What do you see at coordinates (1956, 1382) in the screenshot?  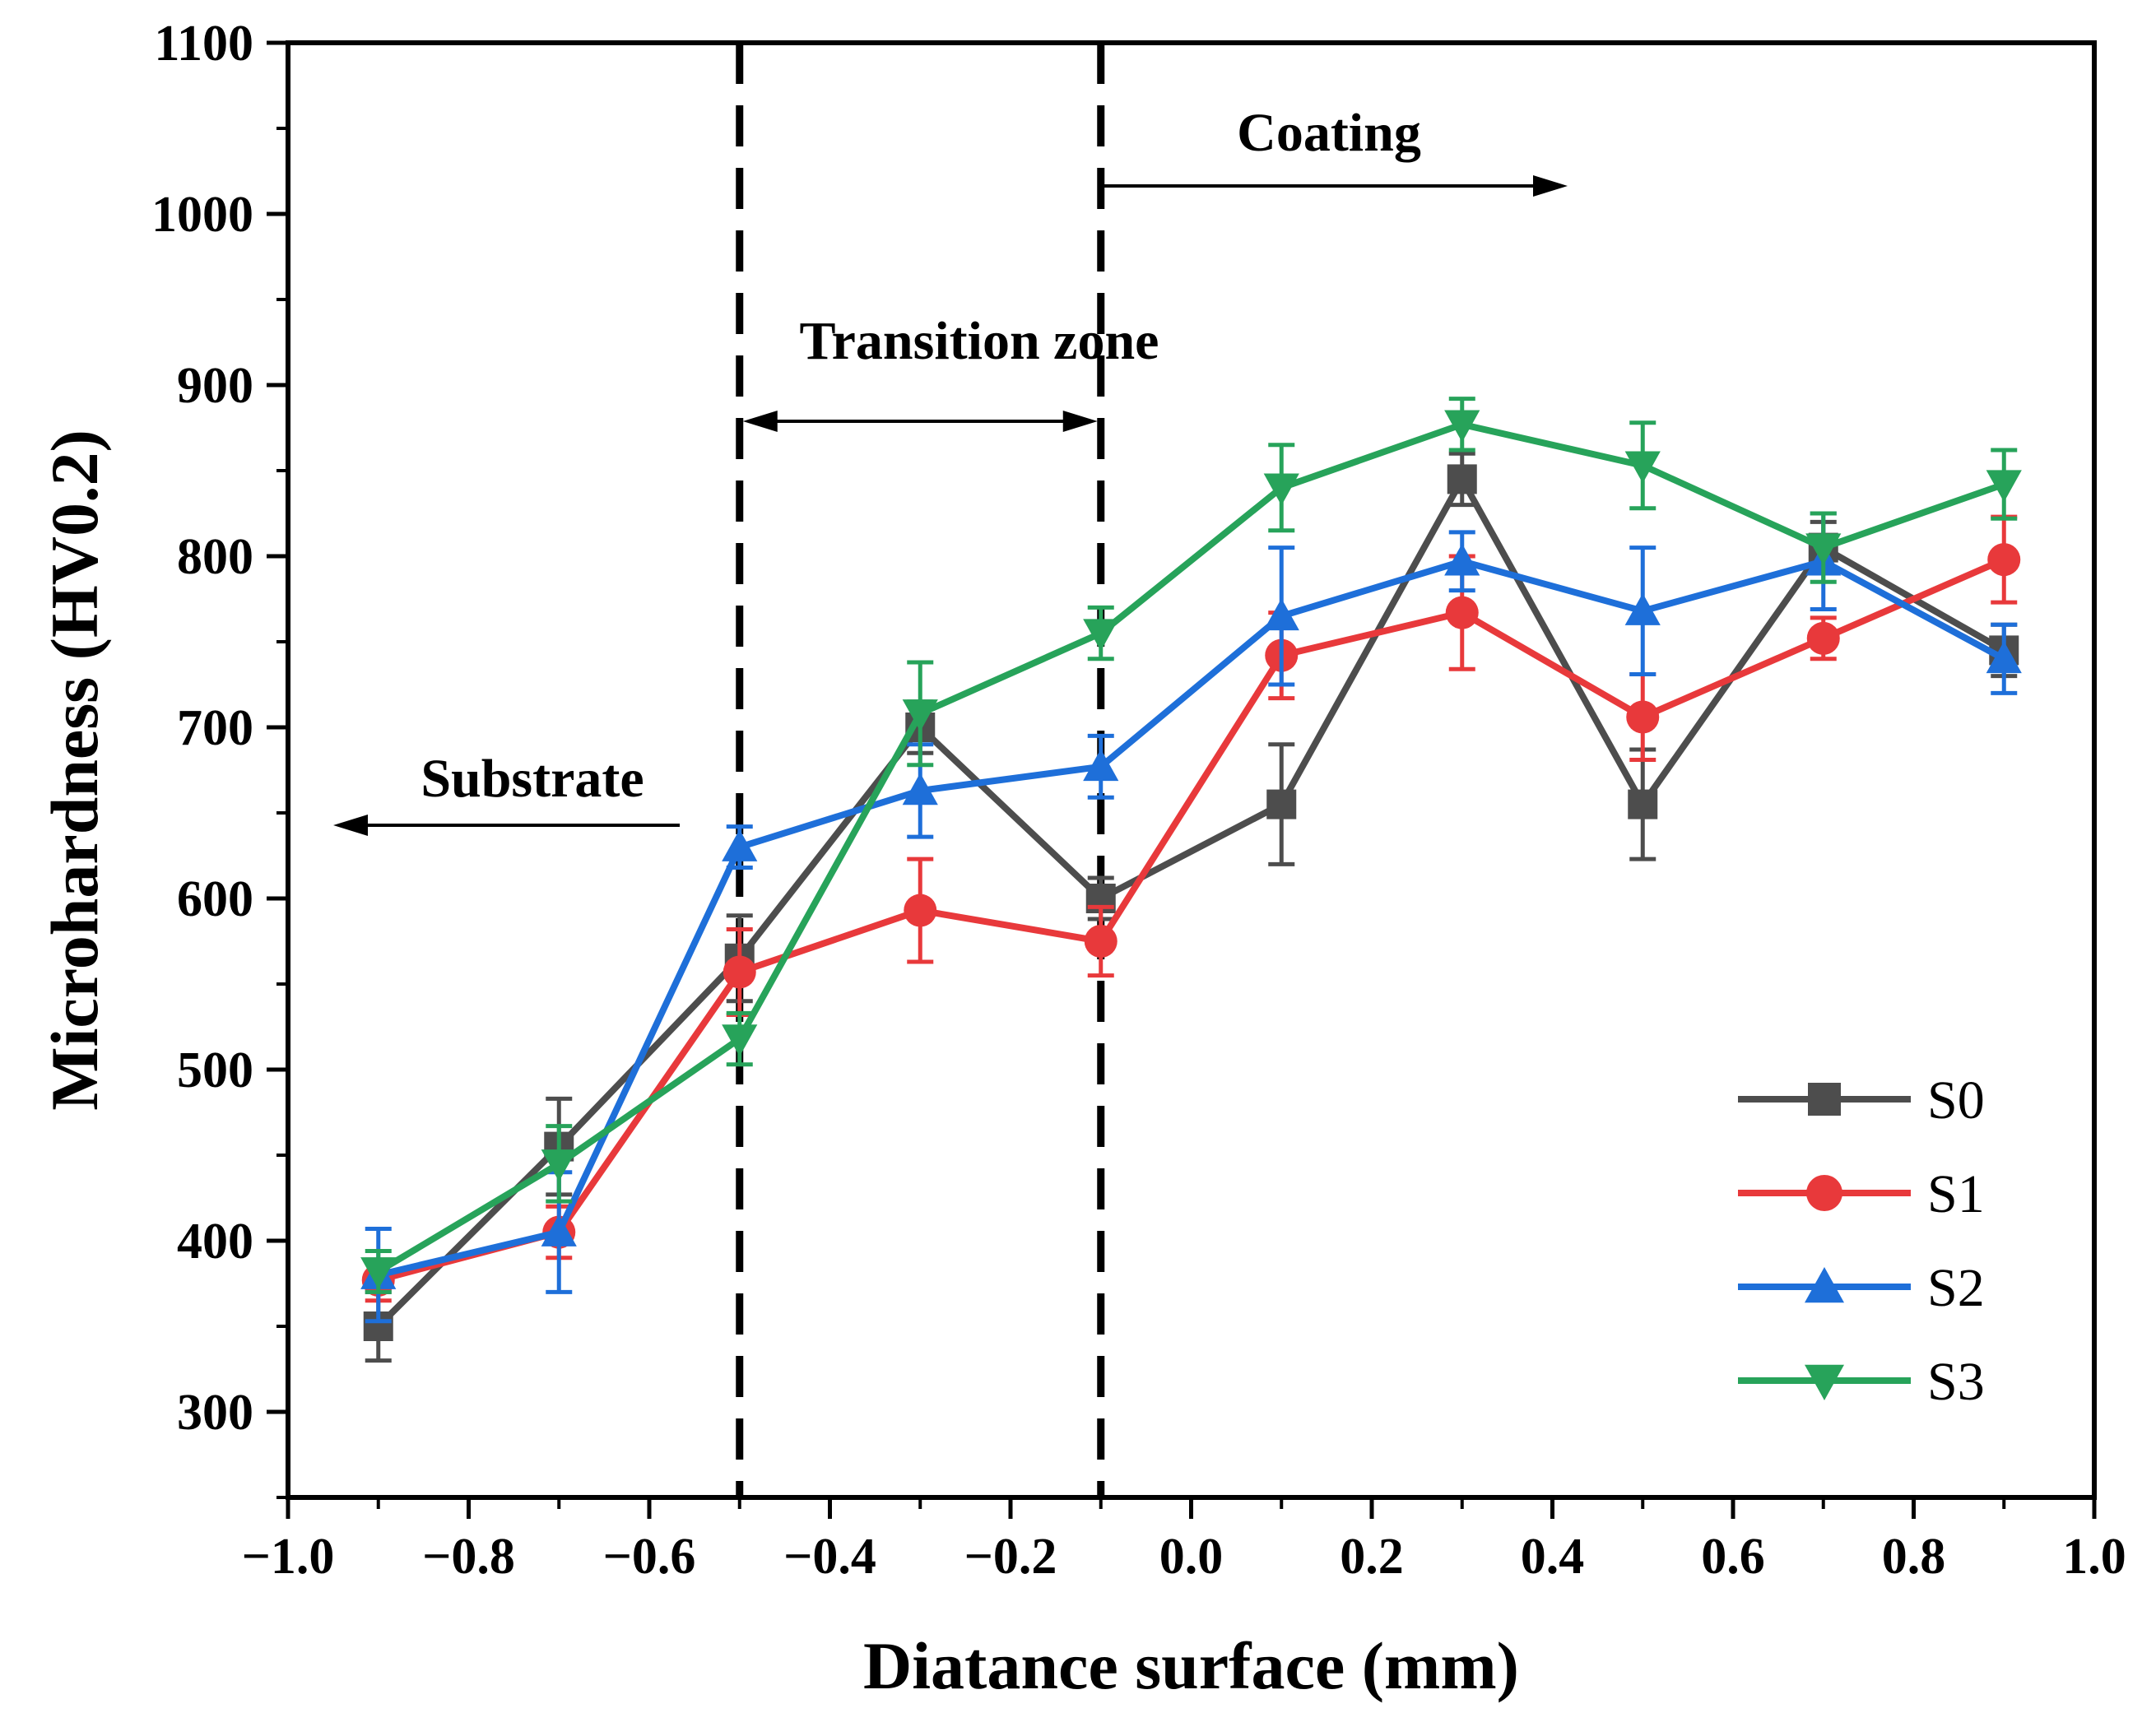 I see `legend-label: S3` at bounding box center [1956, 1382].